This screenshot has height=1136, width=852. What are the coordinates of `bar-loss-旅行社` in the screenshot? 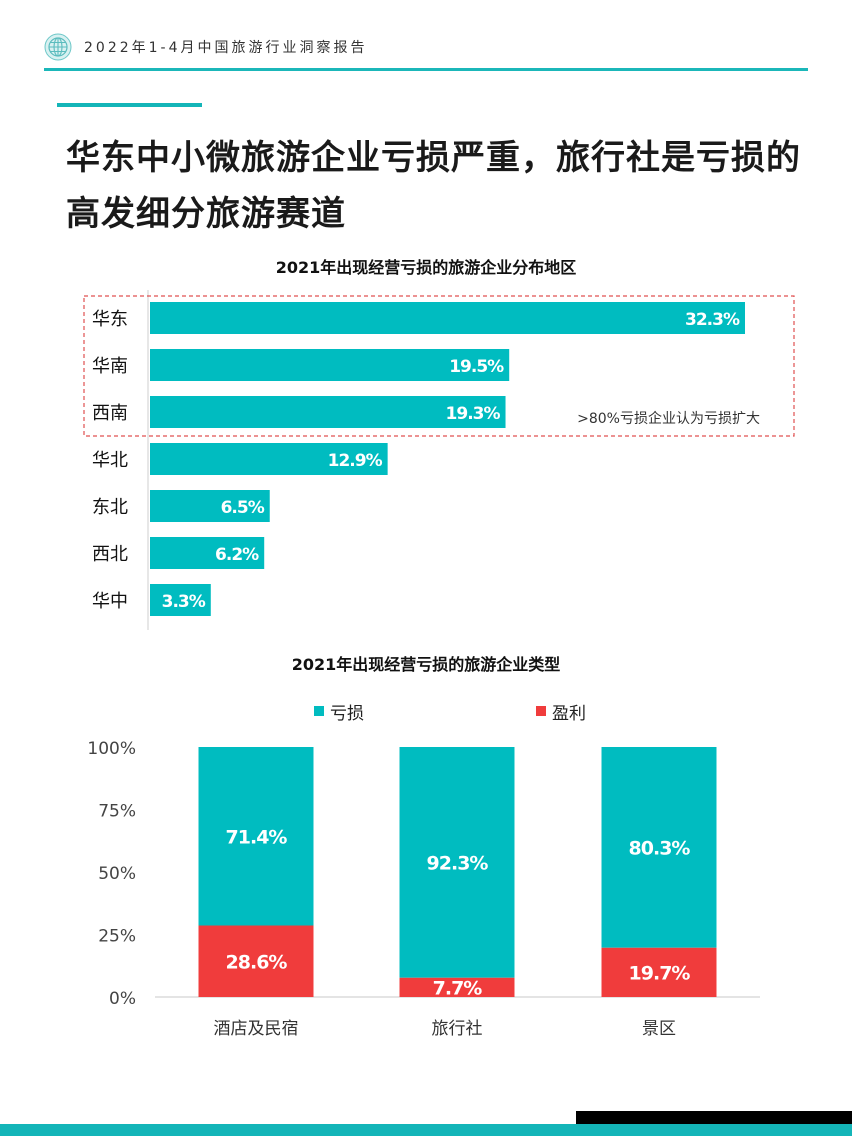 It's located at (457, 862).